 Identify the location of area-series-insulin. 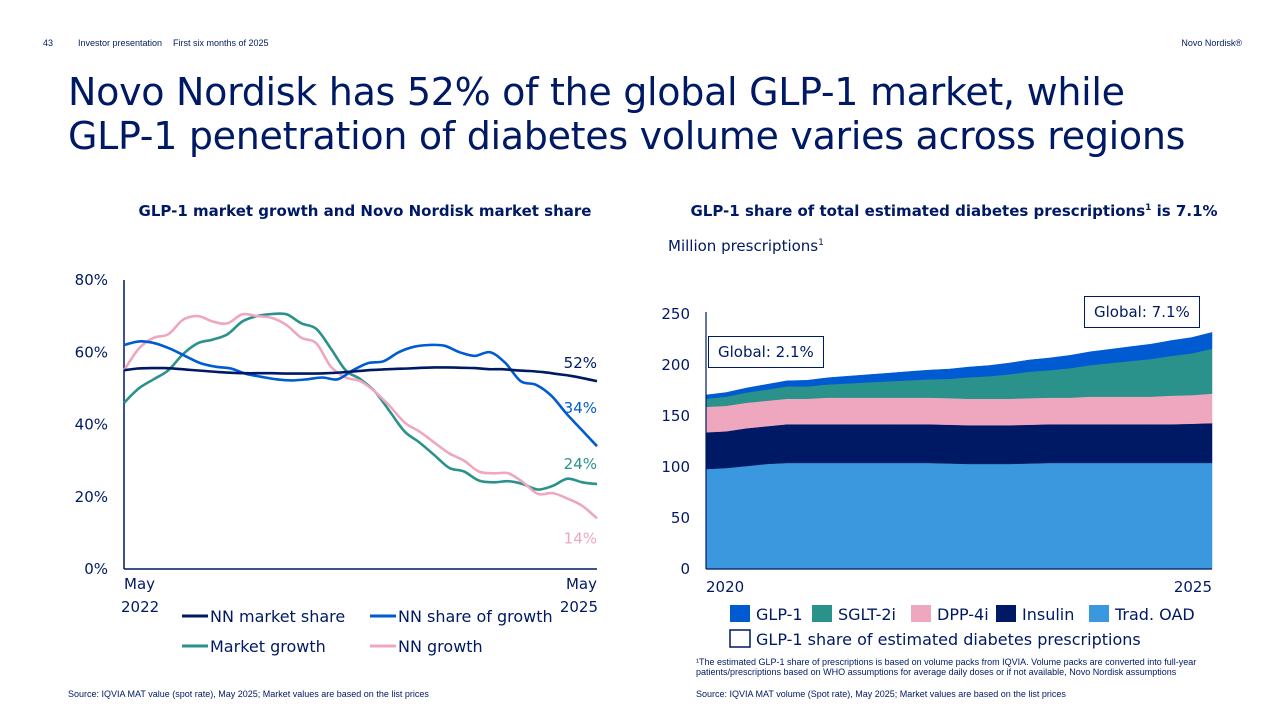
(959, 446).